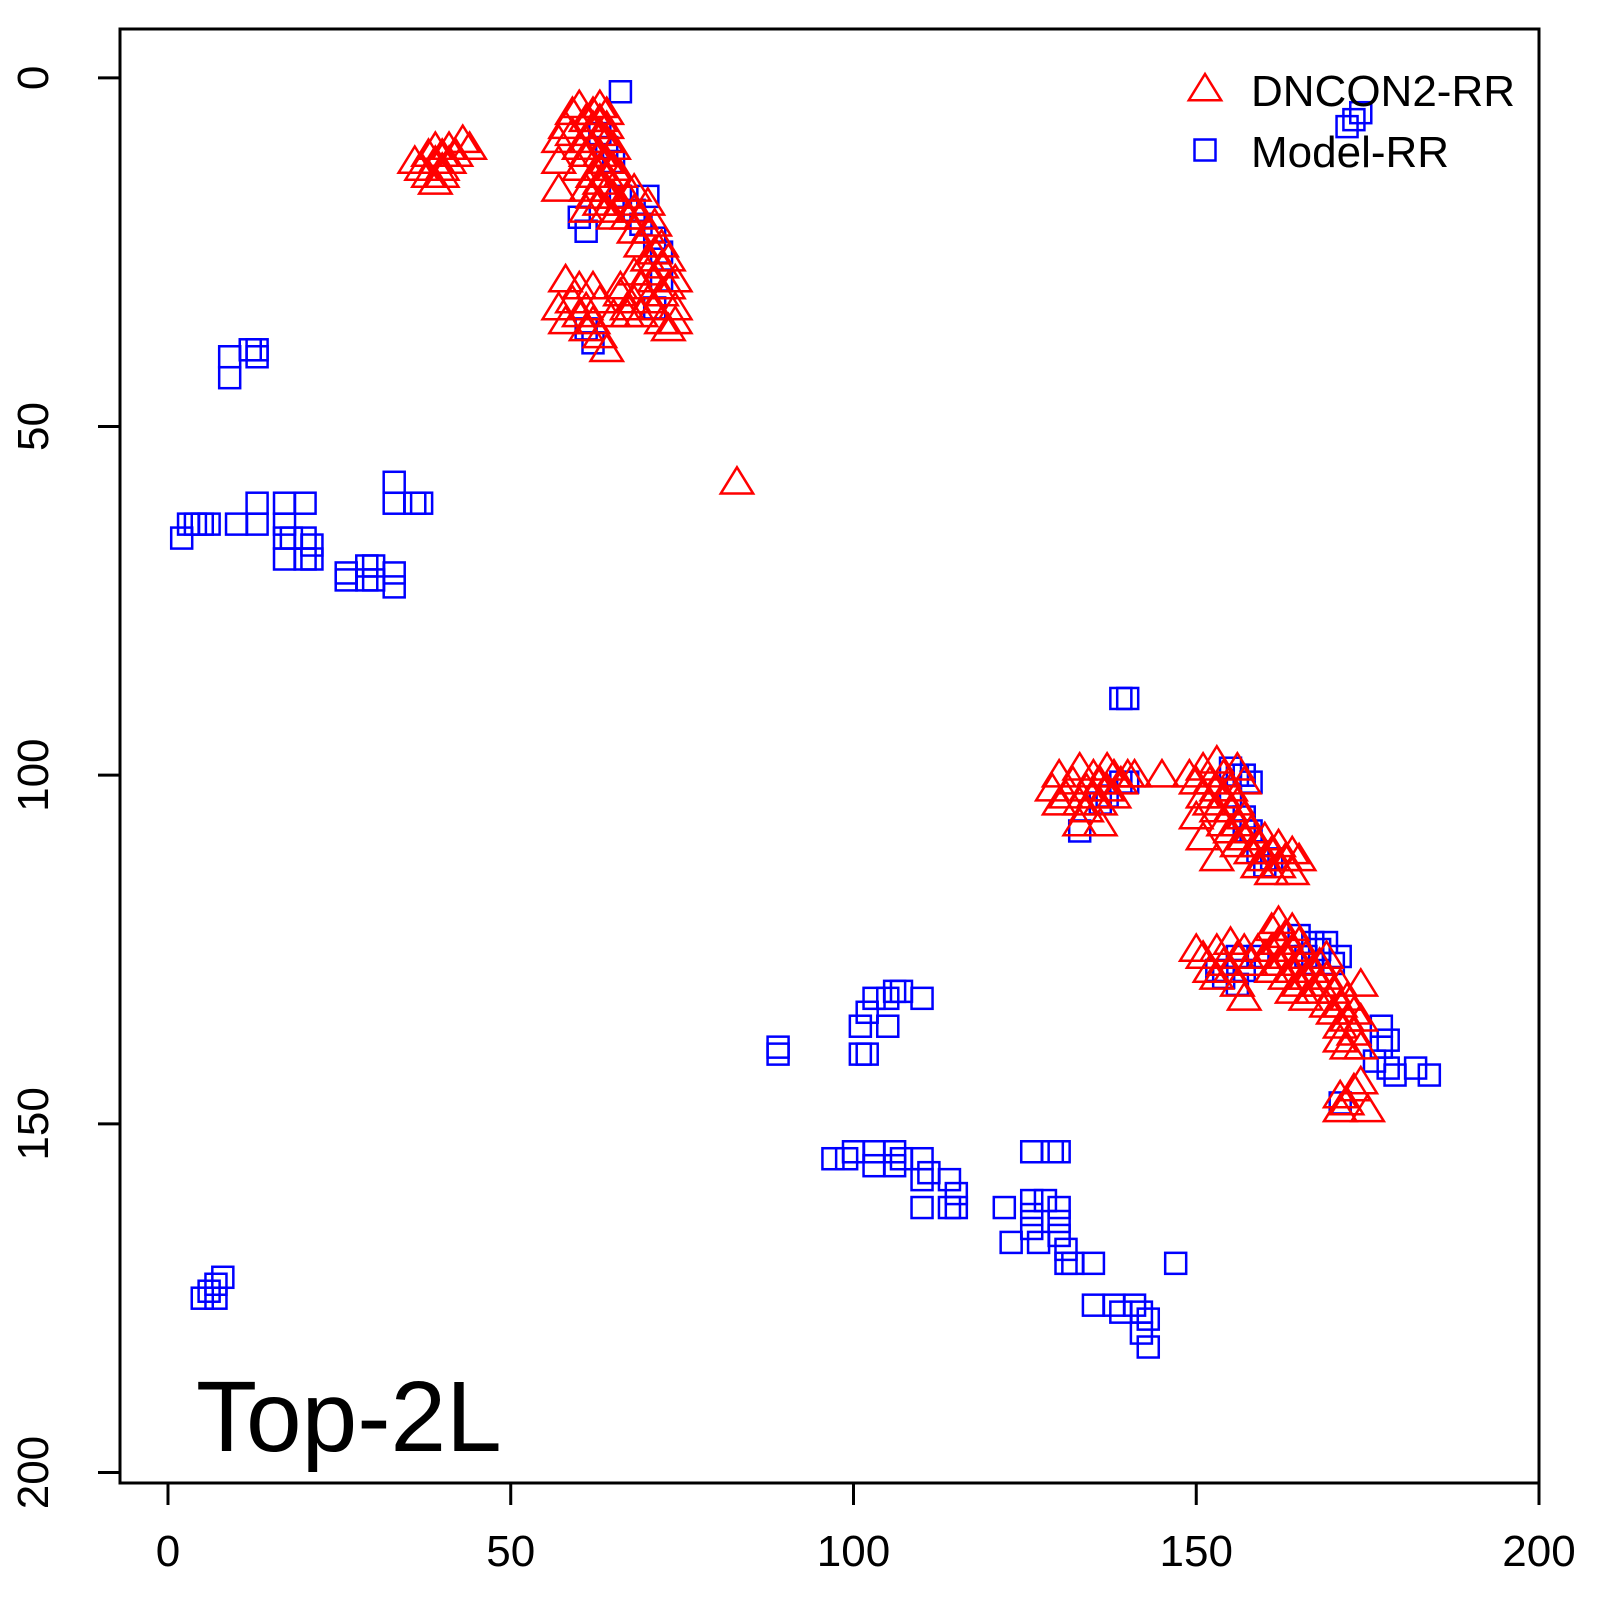 This screenshot has width=1600, height=1605. What do you see at coordinates (1350, 152) in the screenshot?
I see `legend-label-model-rr: Model-RR` at bounding box center [1350, 152].